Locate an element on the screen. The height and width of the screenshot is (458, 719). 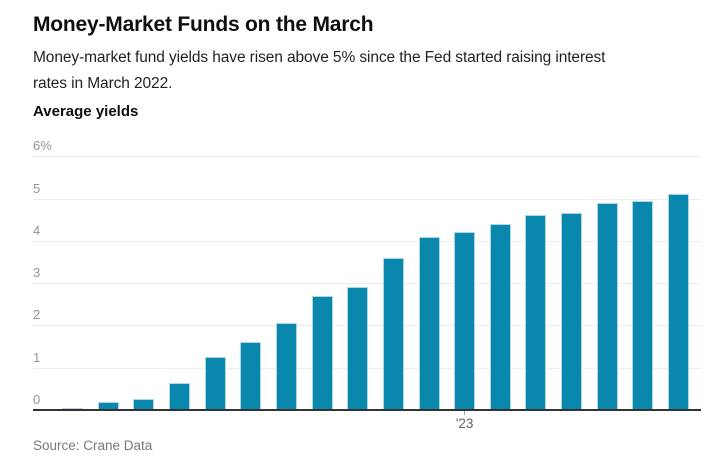
y-axis-tick-label: 4 is located at coordinates (37, 230).